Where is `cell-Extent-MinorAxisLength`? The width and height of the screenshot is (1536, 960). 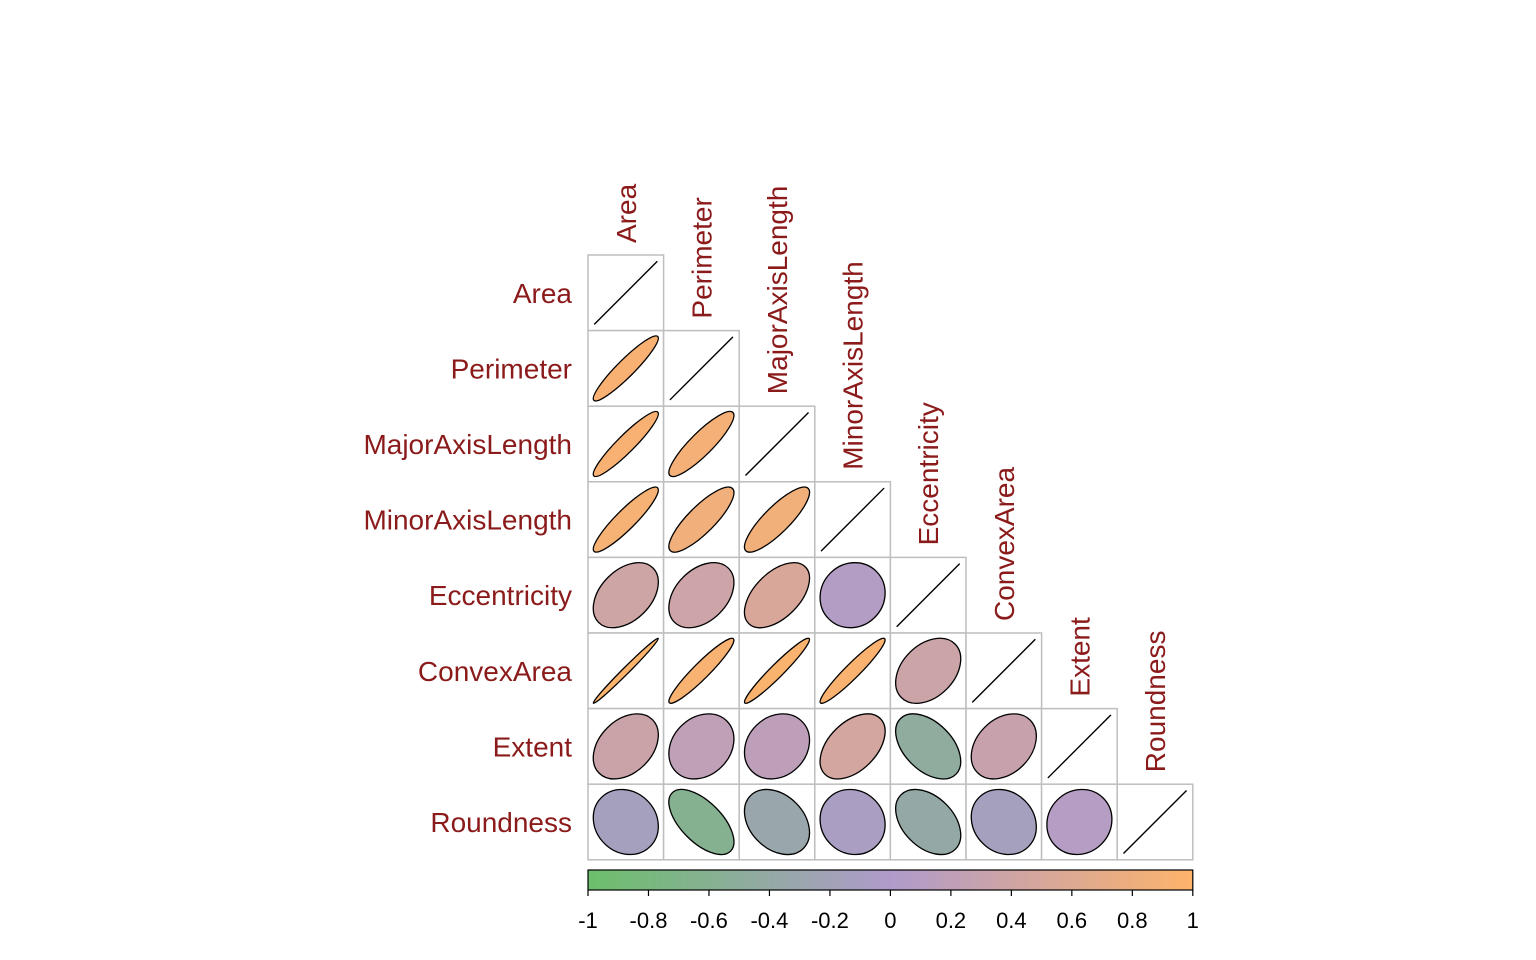
cell-Extent-MinorAxisLength is located at coordinates (853, 746).